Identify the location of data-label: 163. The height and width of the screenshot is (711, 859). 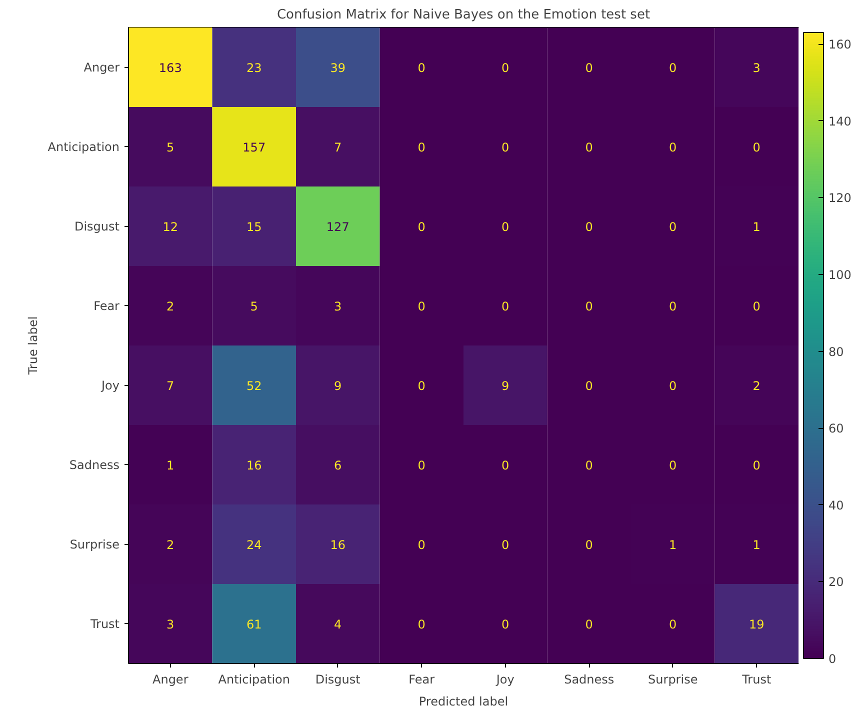
(170, 67).